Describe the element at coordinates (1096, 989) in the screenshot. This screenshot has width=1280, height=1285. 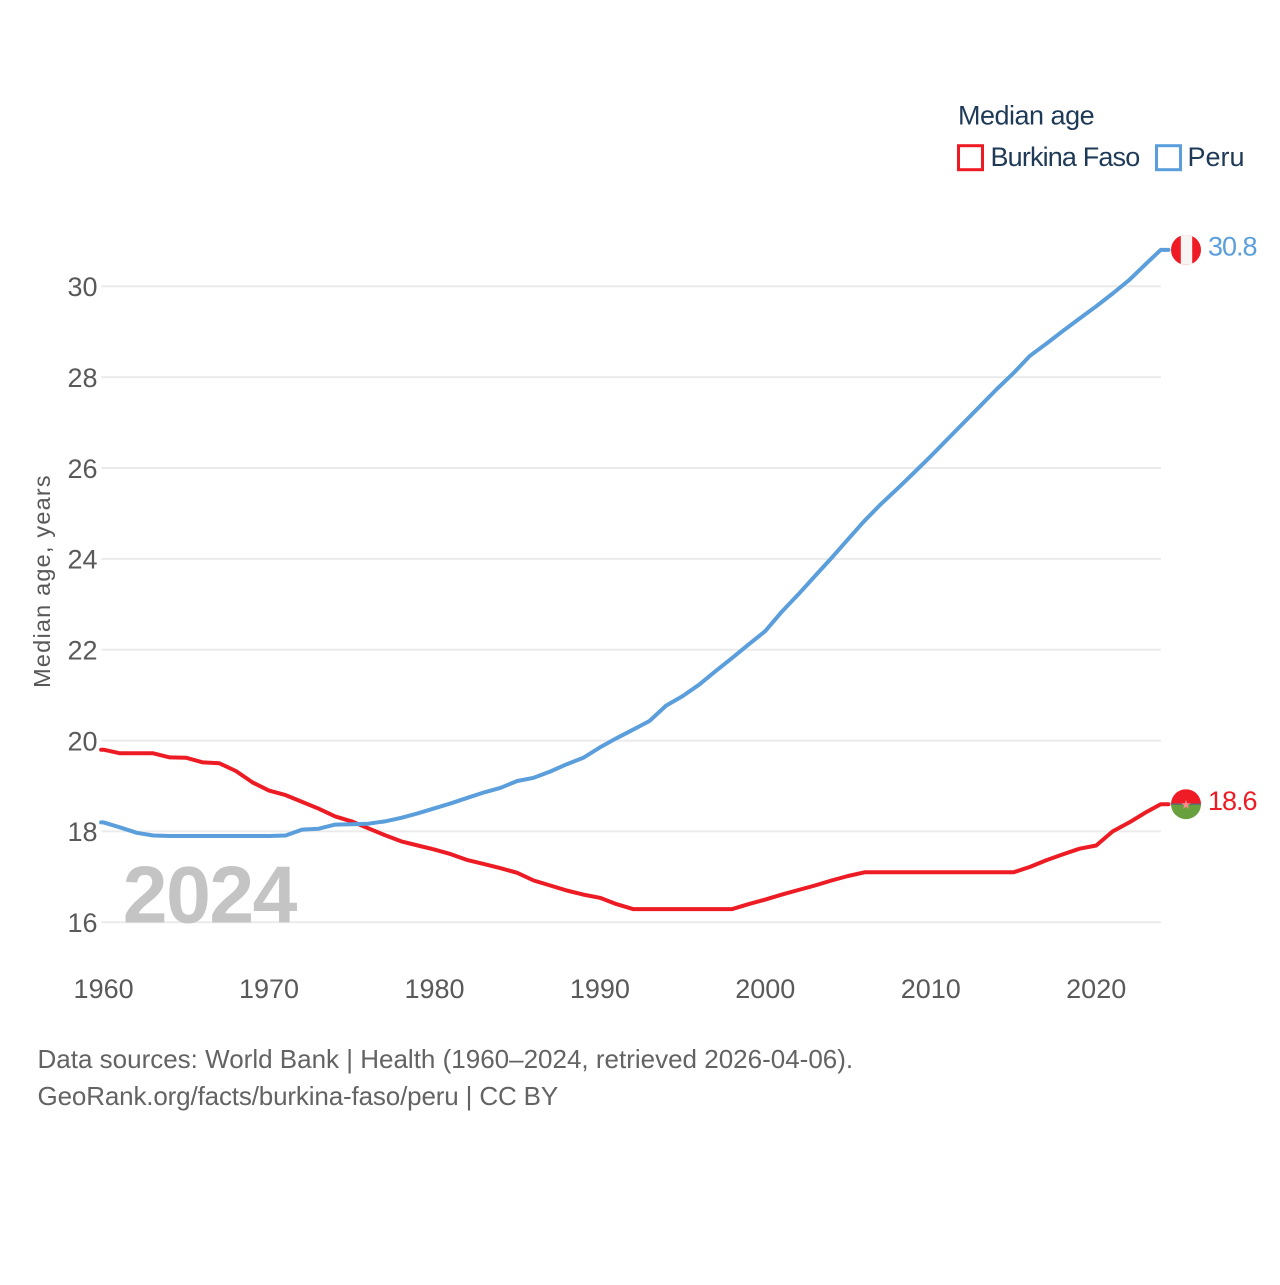
I see `svg-text: 2020` at that location.